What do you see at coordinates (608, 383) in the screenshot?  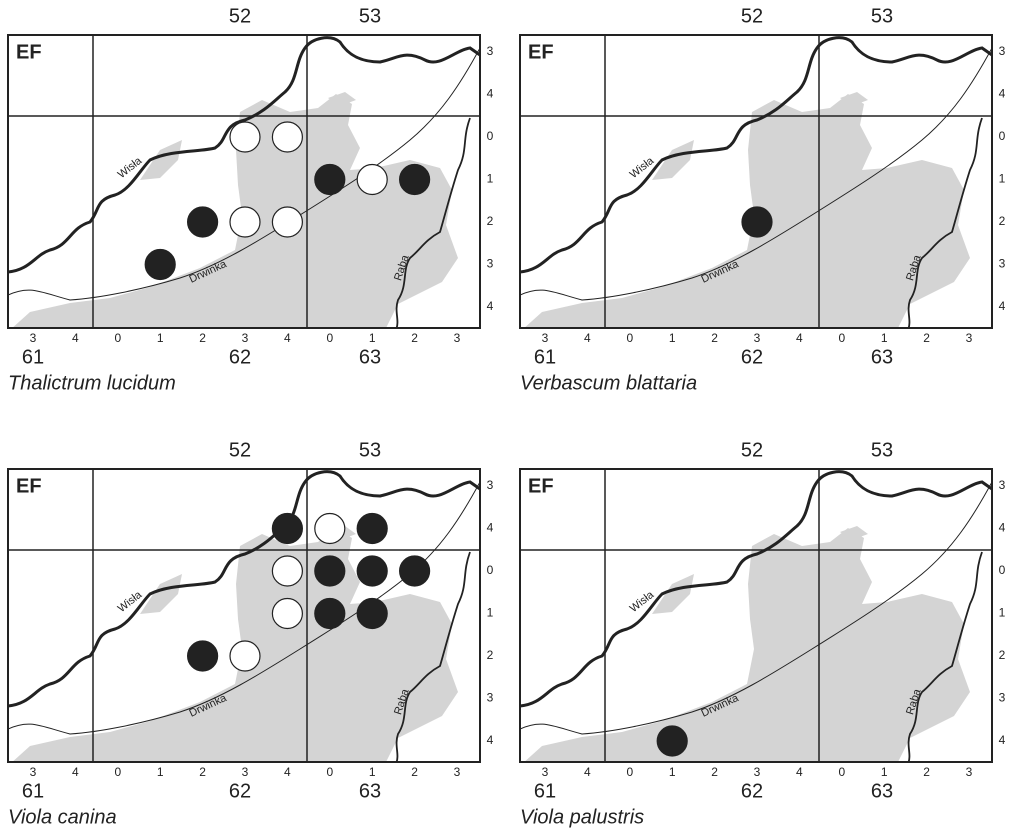 I see `species-title: Verbascum blattaria` at bounding box center [608, 383].